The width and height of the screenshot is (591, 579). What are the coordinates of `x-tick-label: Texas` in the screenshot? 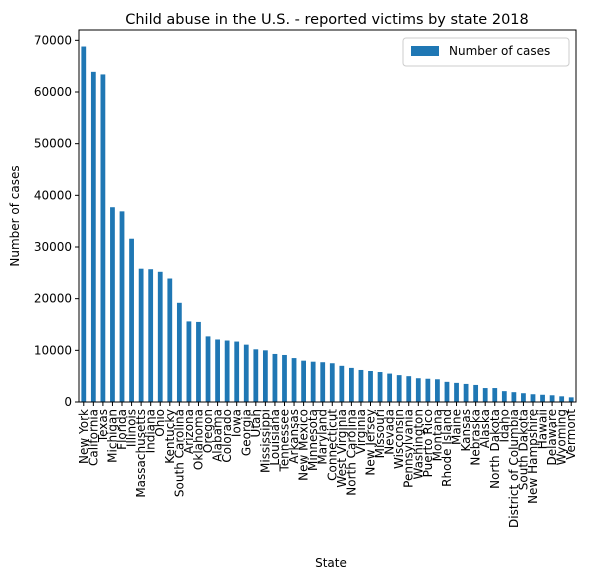 It's located at (103, 426).